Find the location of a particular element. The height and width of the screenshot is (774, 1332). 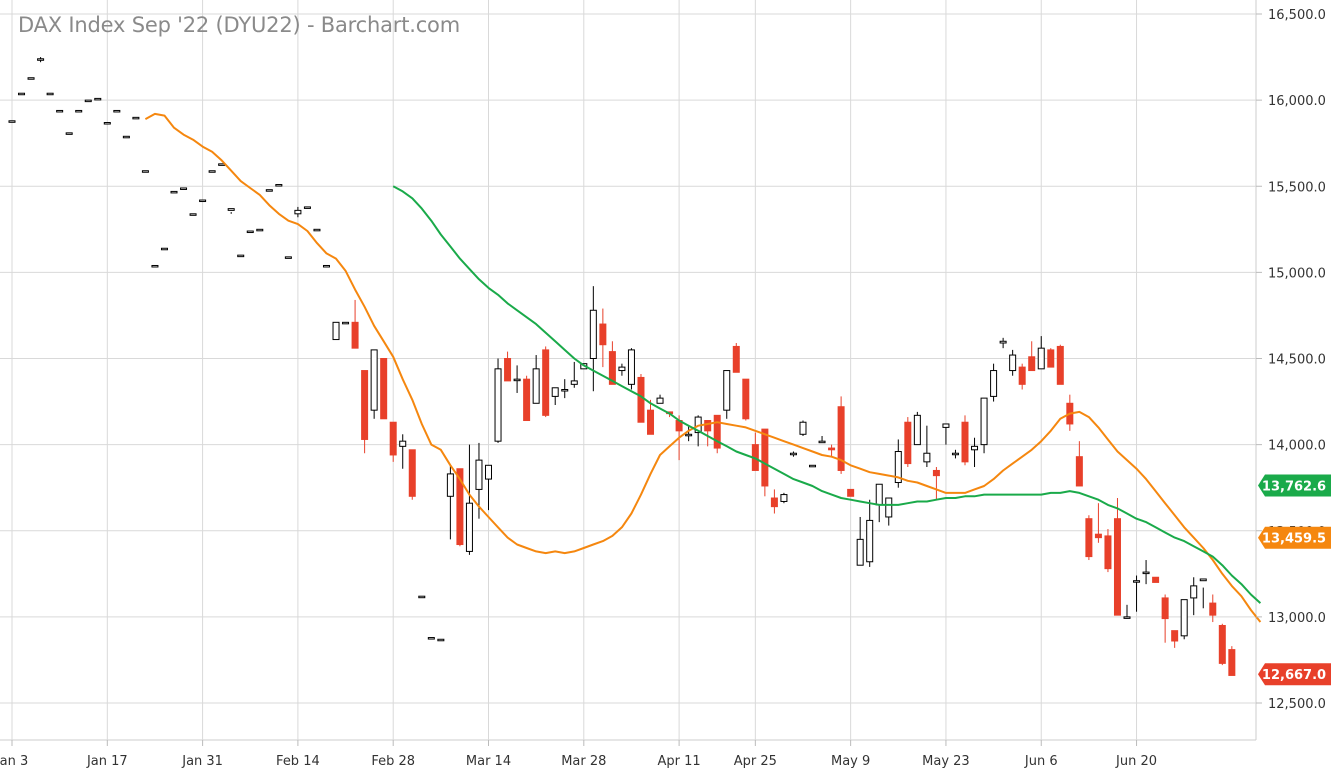

x-tick-label: Jan 3 is located at coordinates (14, 761).